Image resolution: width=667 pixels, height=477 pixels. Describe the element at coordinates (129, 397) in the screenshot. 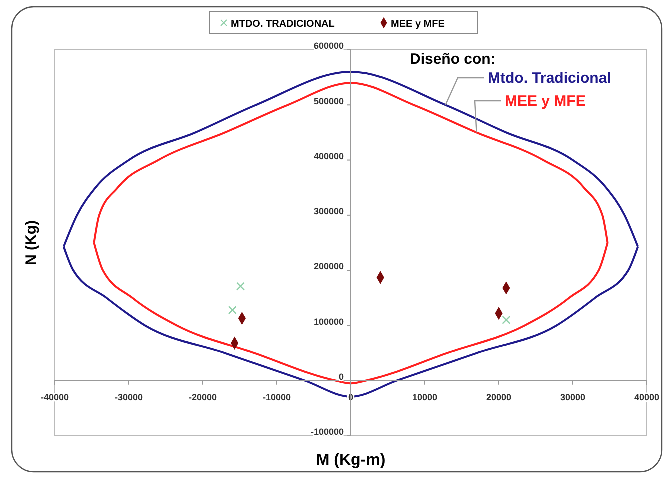

I see `x-tick-label: -30000` at that location.